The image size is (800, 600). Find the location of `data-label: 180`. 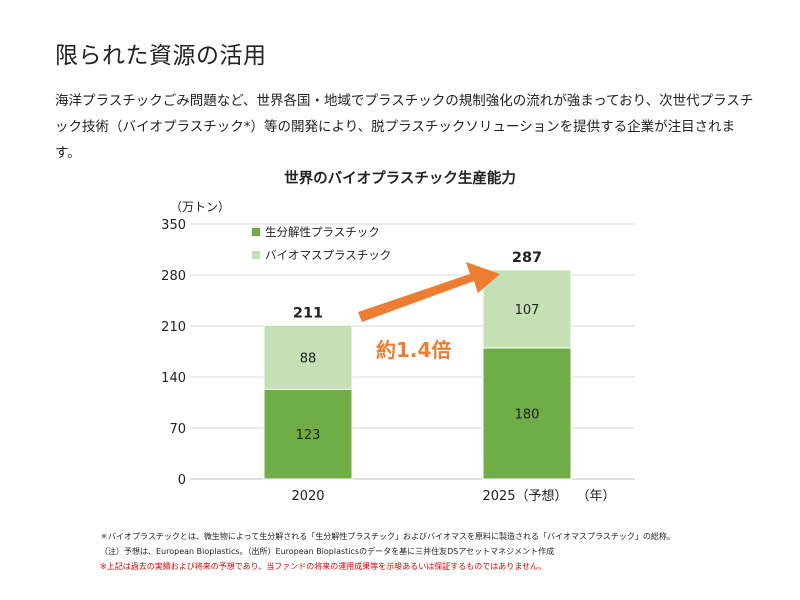

data-label: 180 is located at coordinates (527, 414).